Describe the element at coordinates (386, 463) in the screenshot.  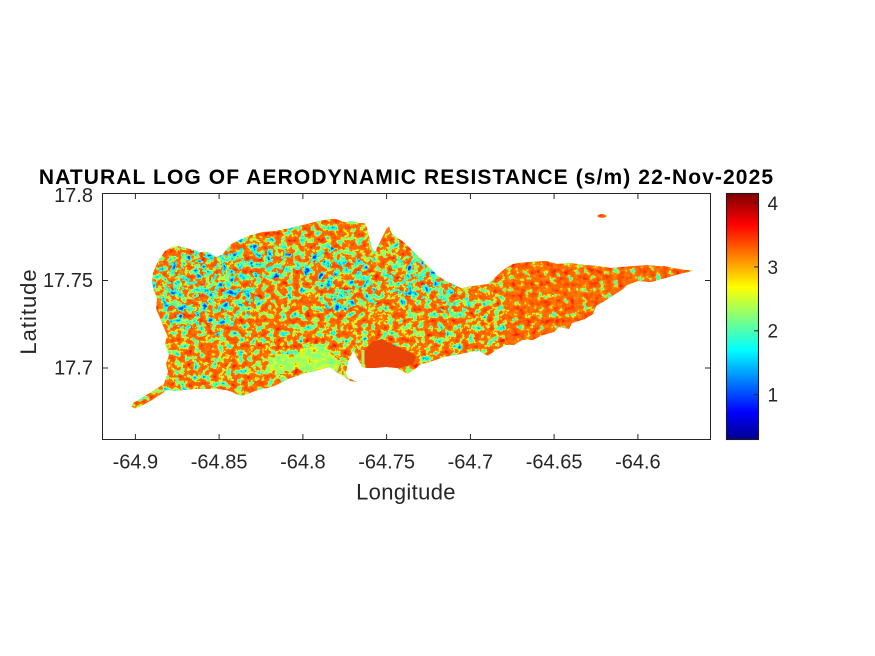
I see `svg-text: -64.75` at that location.